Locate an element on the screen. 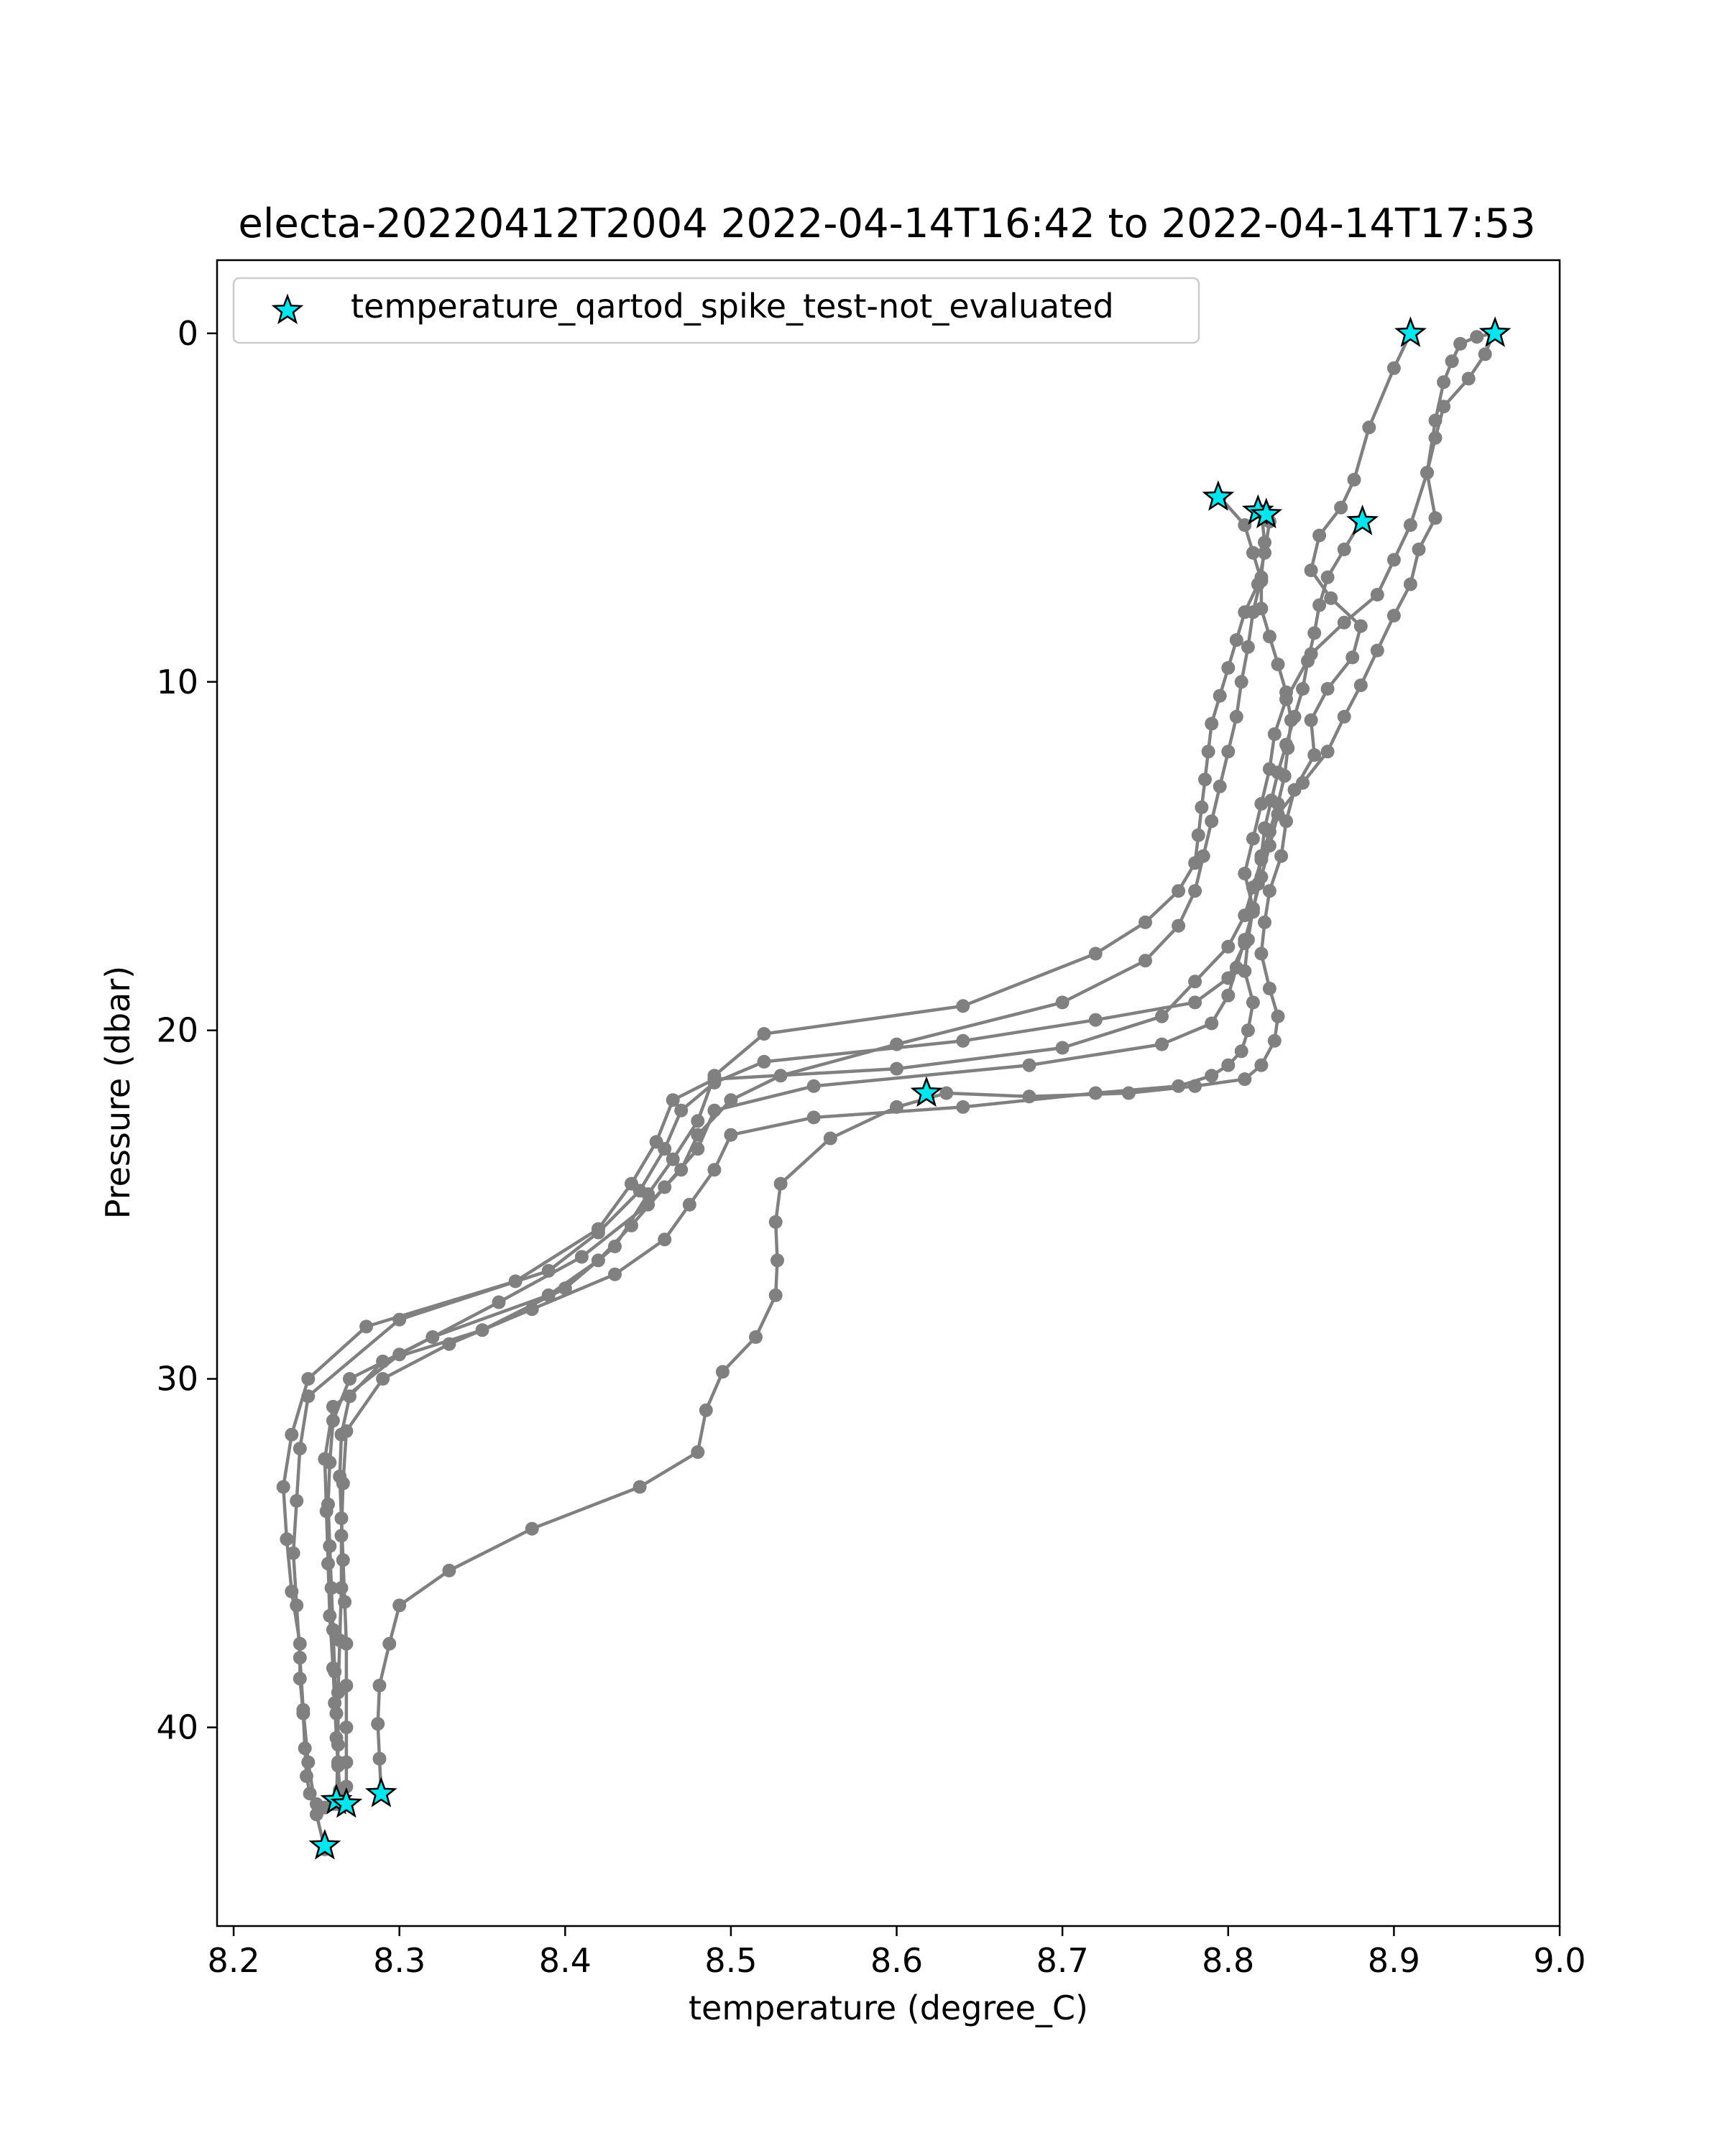  x-tick-label: 8.7 is located at coordinates (1062, 1960).